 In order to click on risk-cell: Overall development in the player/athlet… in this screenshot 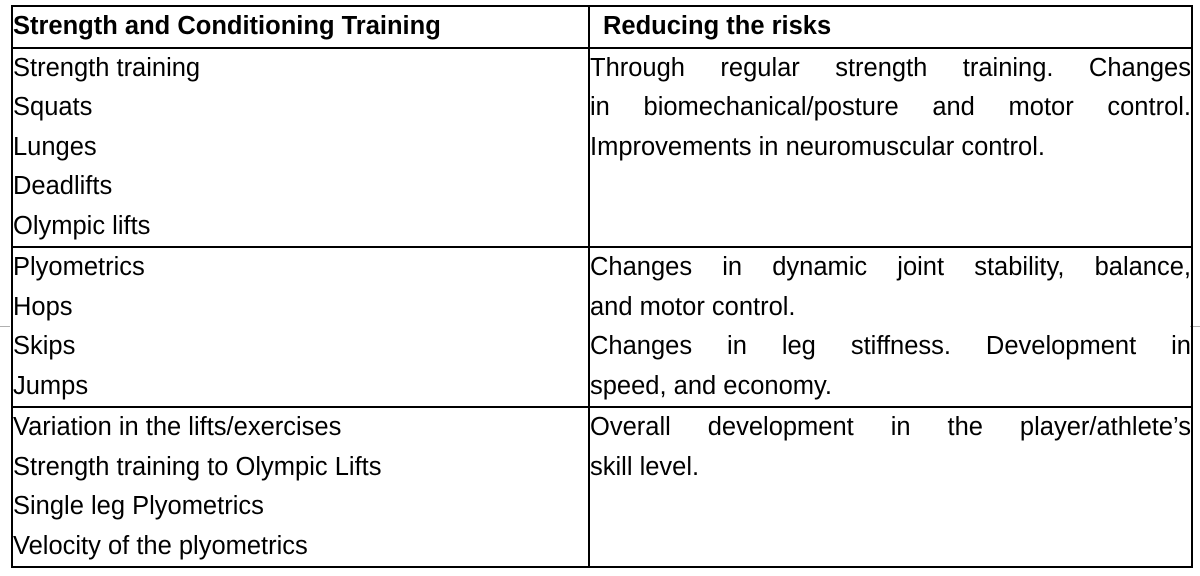, I will do `click(890, 487)`.